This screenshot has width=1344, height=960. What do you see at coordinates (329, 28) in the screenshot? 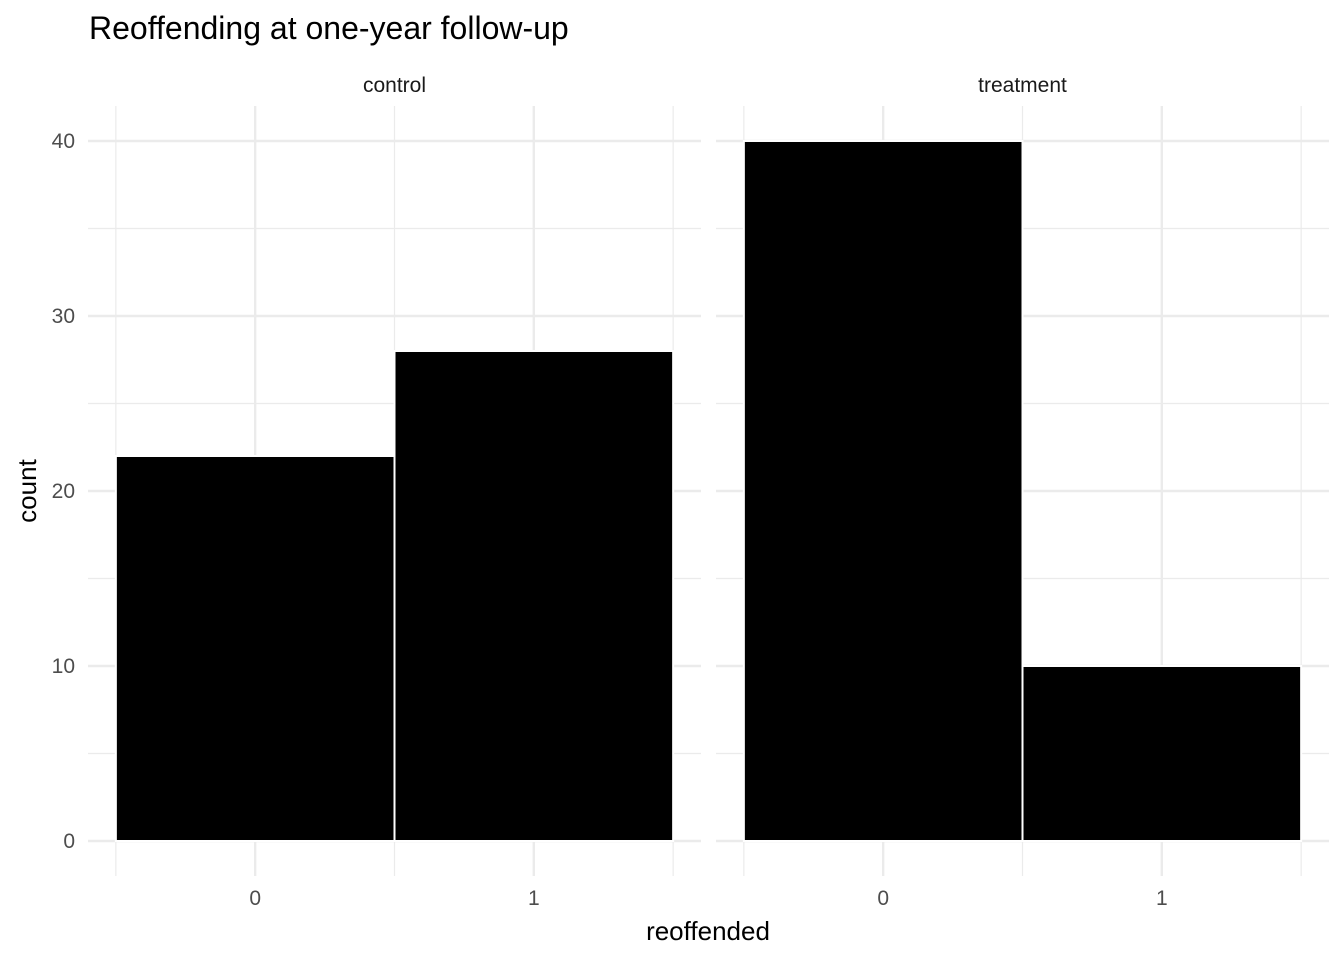
I see `chart-title: Reoffending at one-year follow-up` at bounding box center [329, 28].